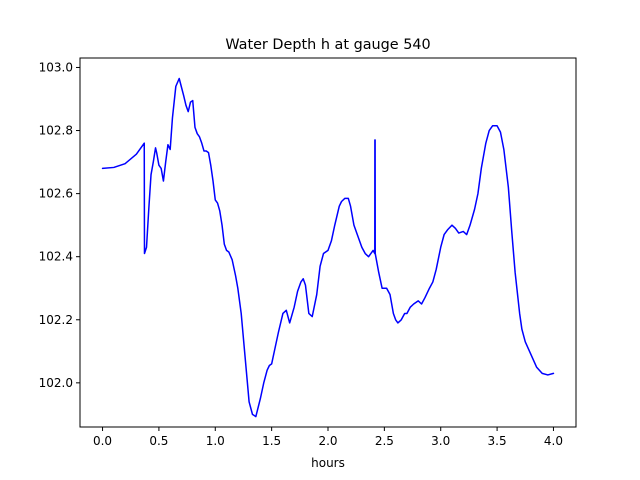 The image size is (640, 480). What do you see at coordinates (102, 441) in the screenshot?
I see `x-tick-label: 0.0` at bounding box center [102, 441].